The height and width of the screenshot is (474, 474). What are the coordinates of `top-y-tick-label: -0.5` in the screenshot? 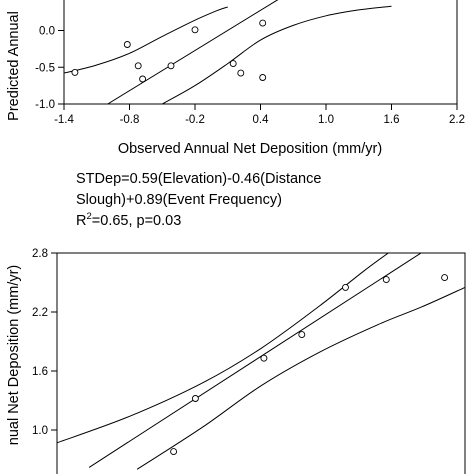 It's located at (45, 68).